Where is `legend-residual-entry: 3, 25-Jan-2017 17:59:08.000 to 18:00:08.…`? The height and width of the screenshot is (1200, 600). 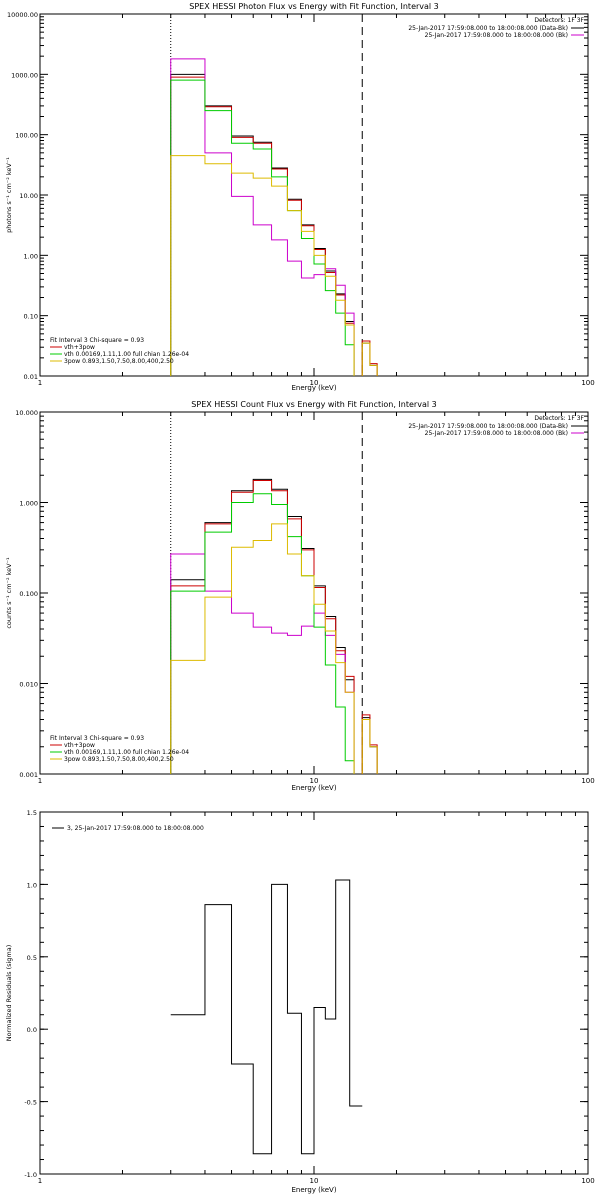
legend-residual-entry: 3, 25-Jan-2017 17:59:08.000 to 18:00:08.… is located at coordinates (135, 828).